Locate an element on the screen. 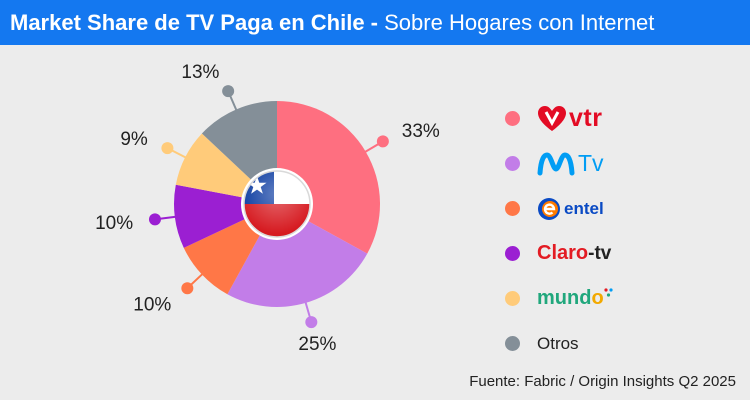 The width and height of the screenshot is (750, 400). label-entel: 10% is located at coordinates (152, 304).